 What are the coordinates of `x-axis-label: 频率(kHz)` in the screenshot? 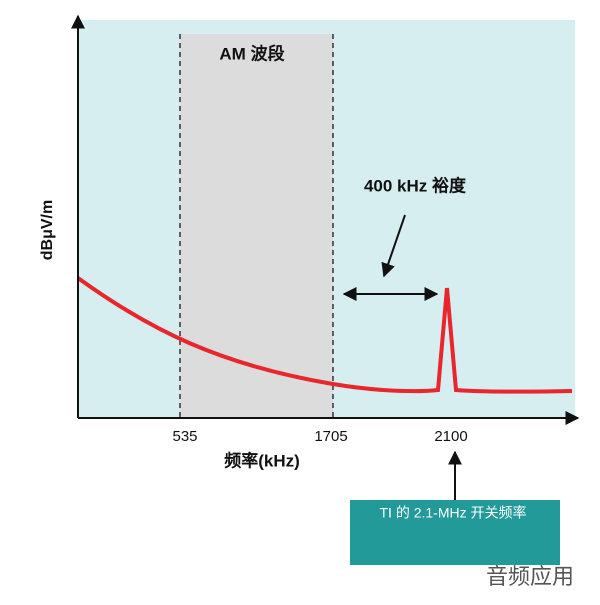 It's located at (262, 460).